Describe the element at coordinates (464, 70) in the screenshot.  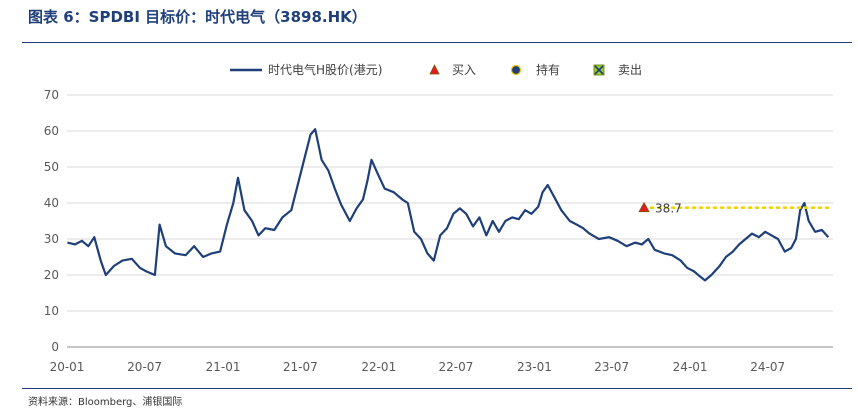
I see `legend-label: 买入` at that location.